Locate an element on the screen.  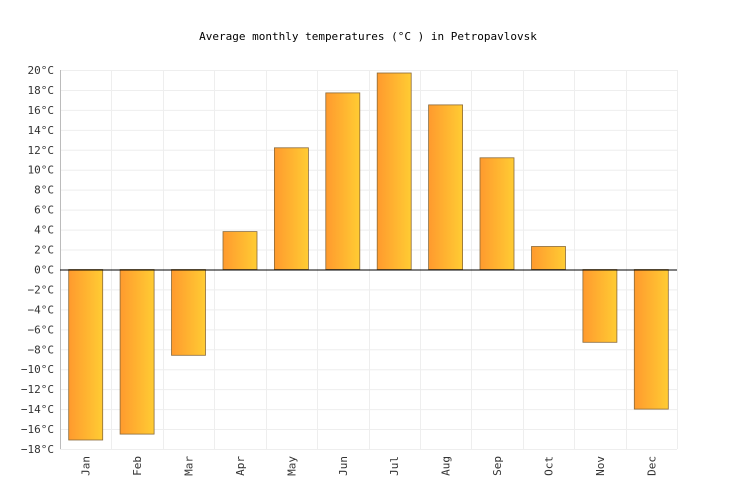
y-tick-label: −12°C is located at coordinates (37, 389).